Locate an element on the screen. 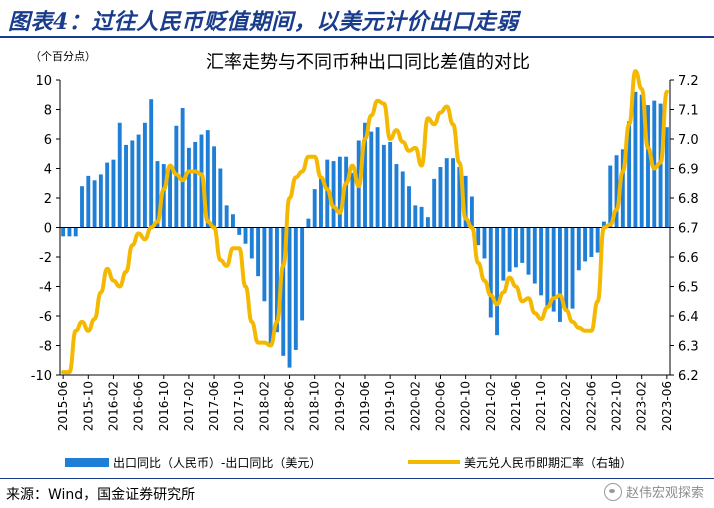  left-tick-label: 10 is located at coordinates (43, 81).